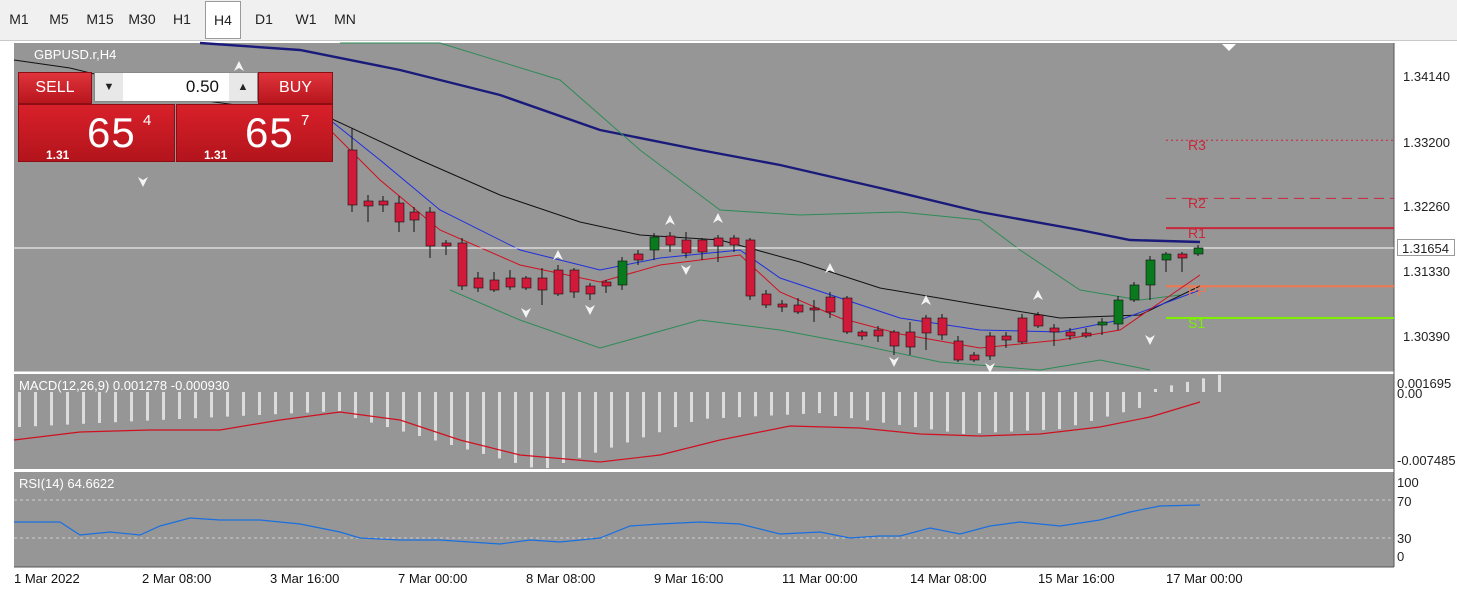 The width and height of the screenshot is (1457, 595). I want to click on buy-price-fraction: 7, so click(305, 120).